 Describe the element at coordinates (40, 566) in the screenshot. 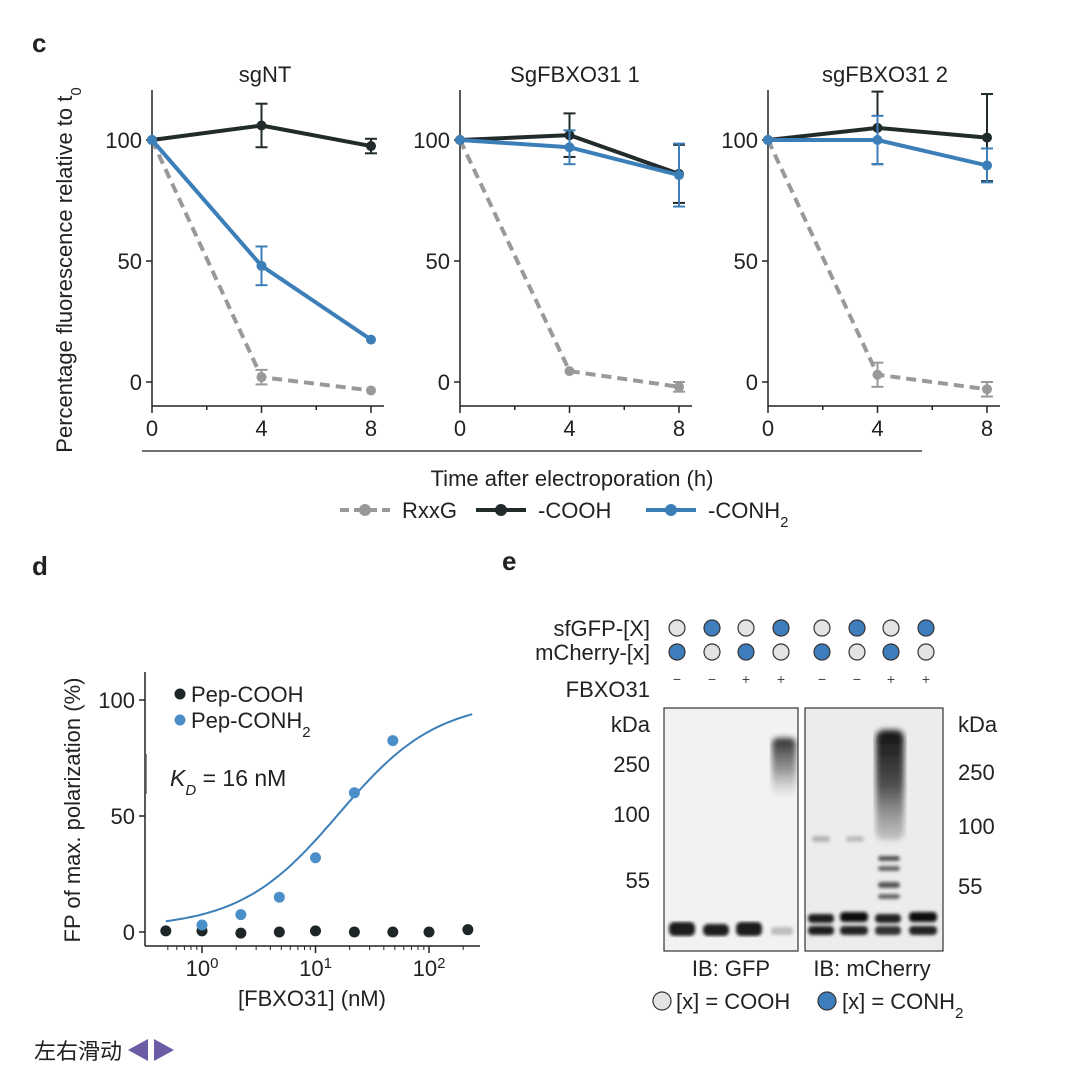

I see `panel-letter-d: d` at that location.